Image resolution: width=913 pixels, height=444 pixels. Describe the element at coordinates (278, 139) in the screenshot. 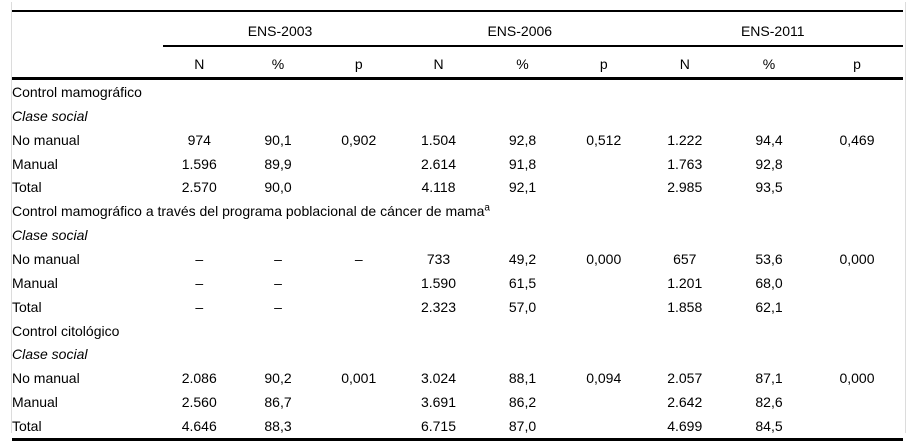

I see `cell-pct: 90,1` at that location.